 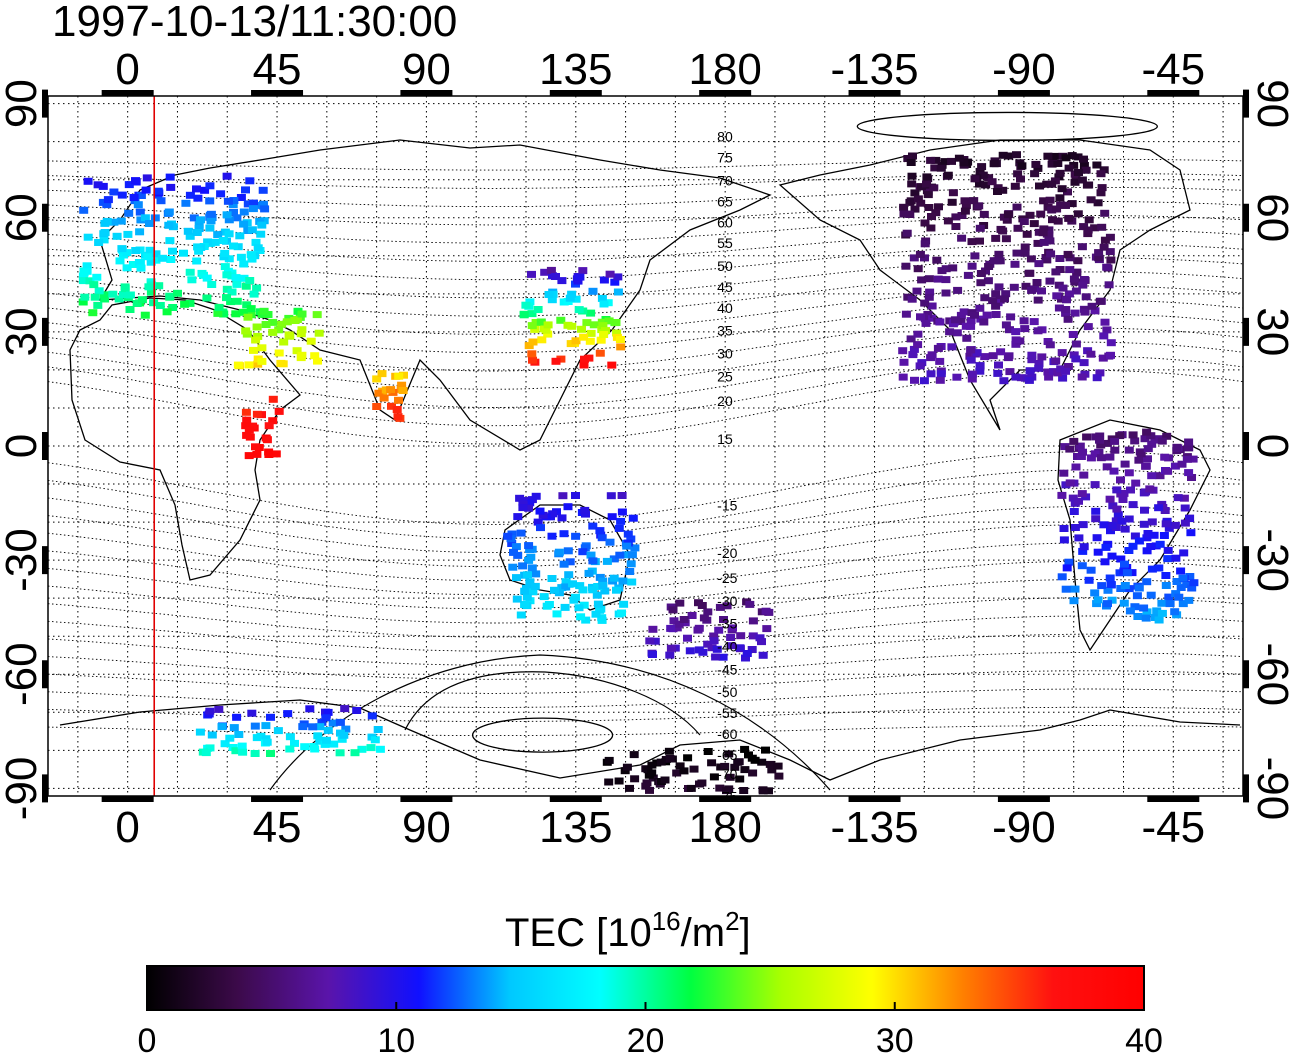 What do you see at coordinates (23, 331) in the screenshot?
I see `y-tick-label-left: 30` at bounding box center [23, 331].